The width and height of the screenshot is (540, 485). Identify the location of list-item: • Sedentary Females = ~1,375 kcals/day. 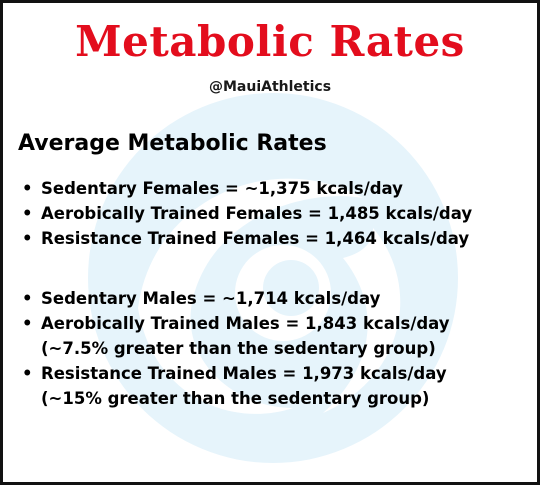
(246, 188).